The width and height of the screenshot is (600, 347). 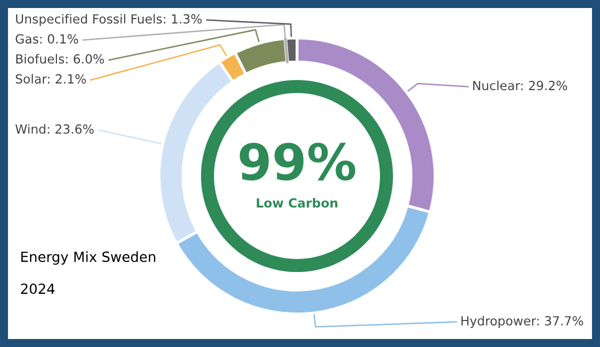 I want to click on text: Low Carbon, so click(x=297, y=203).